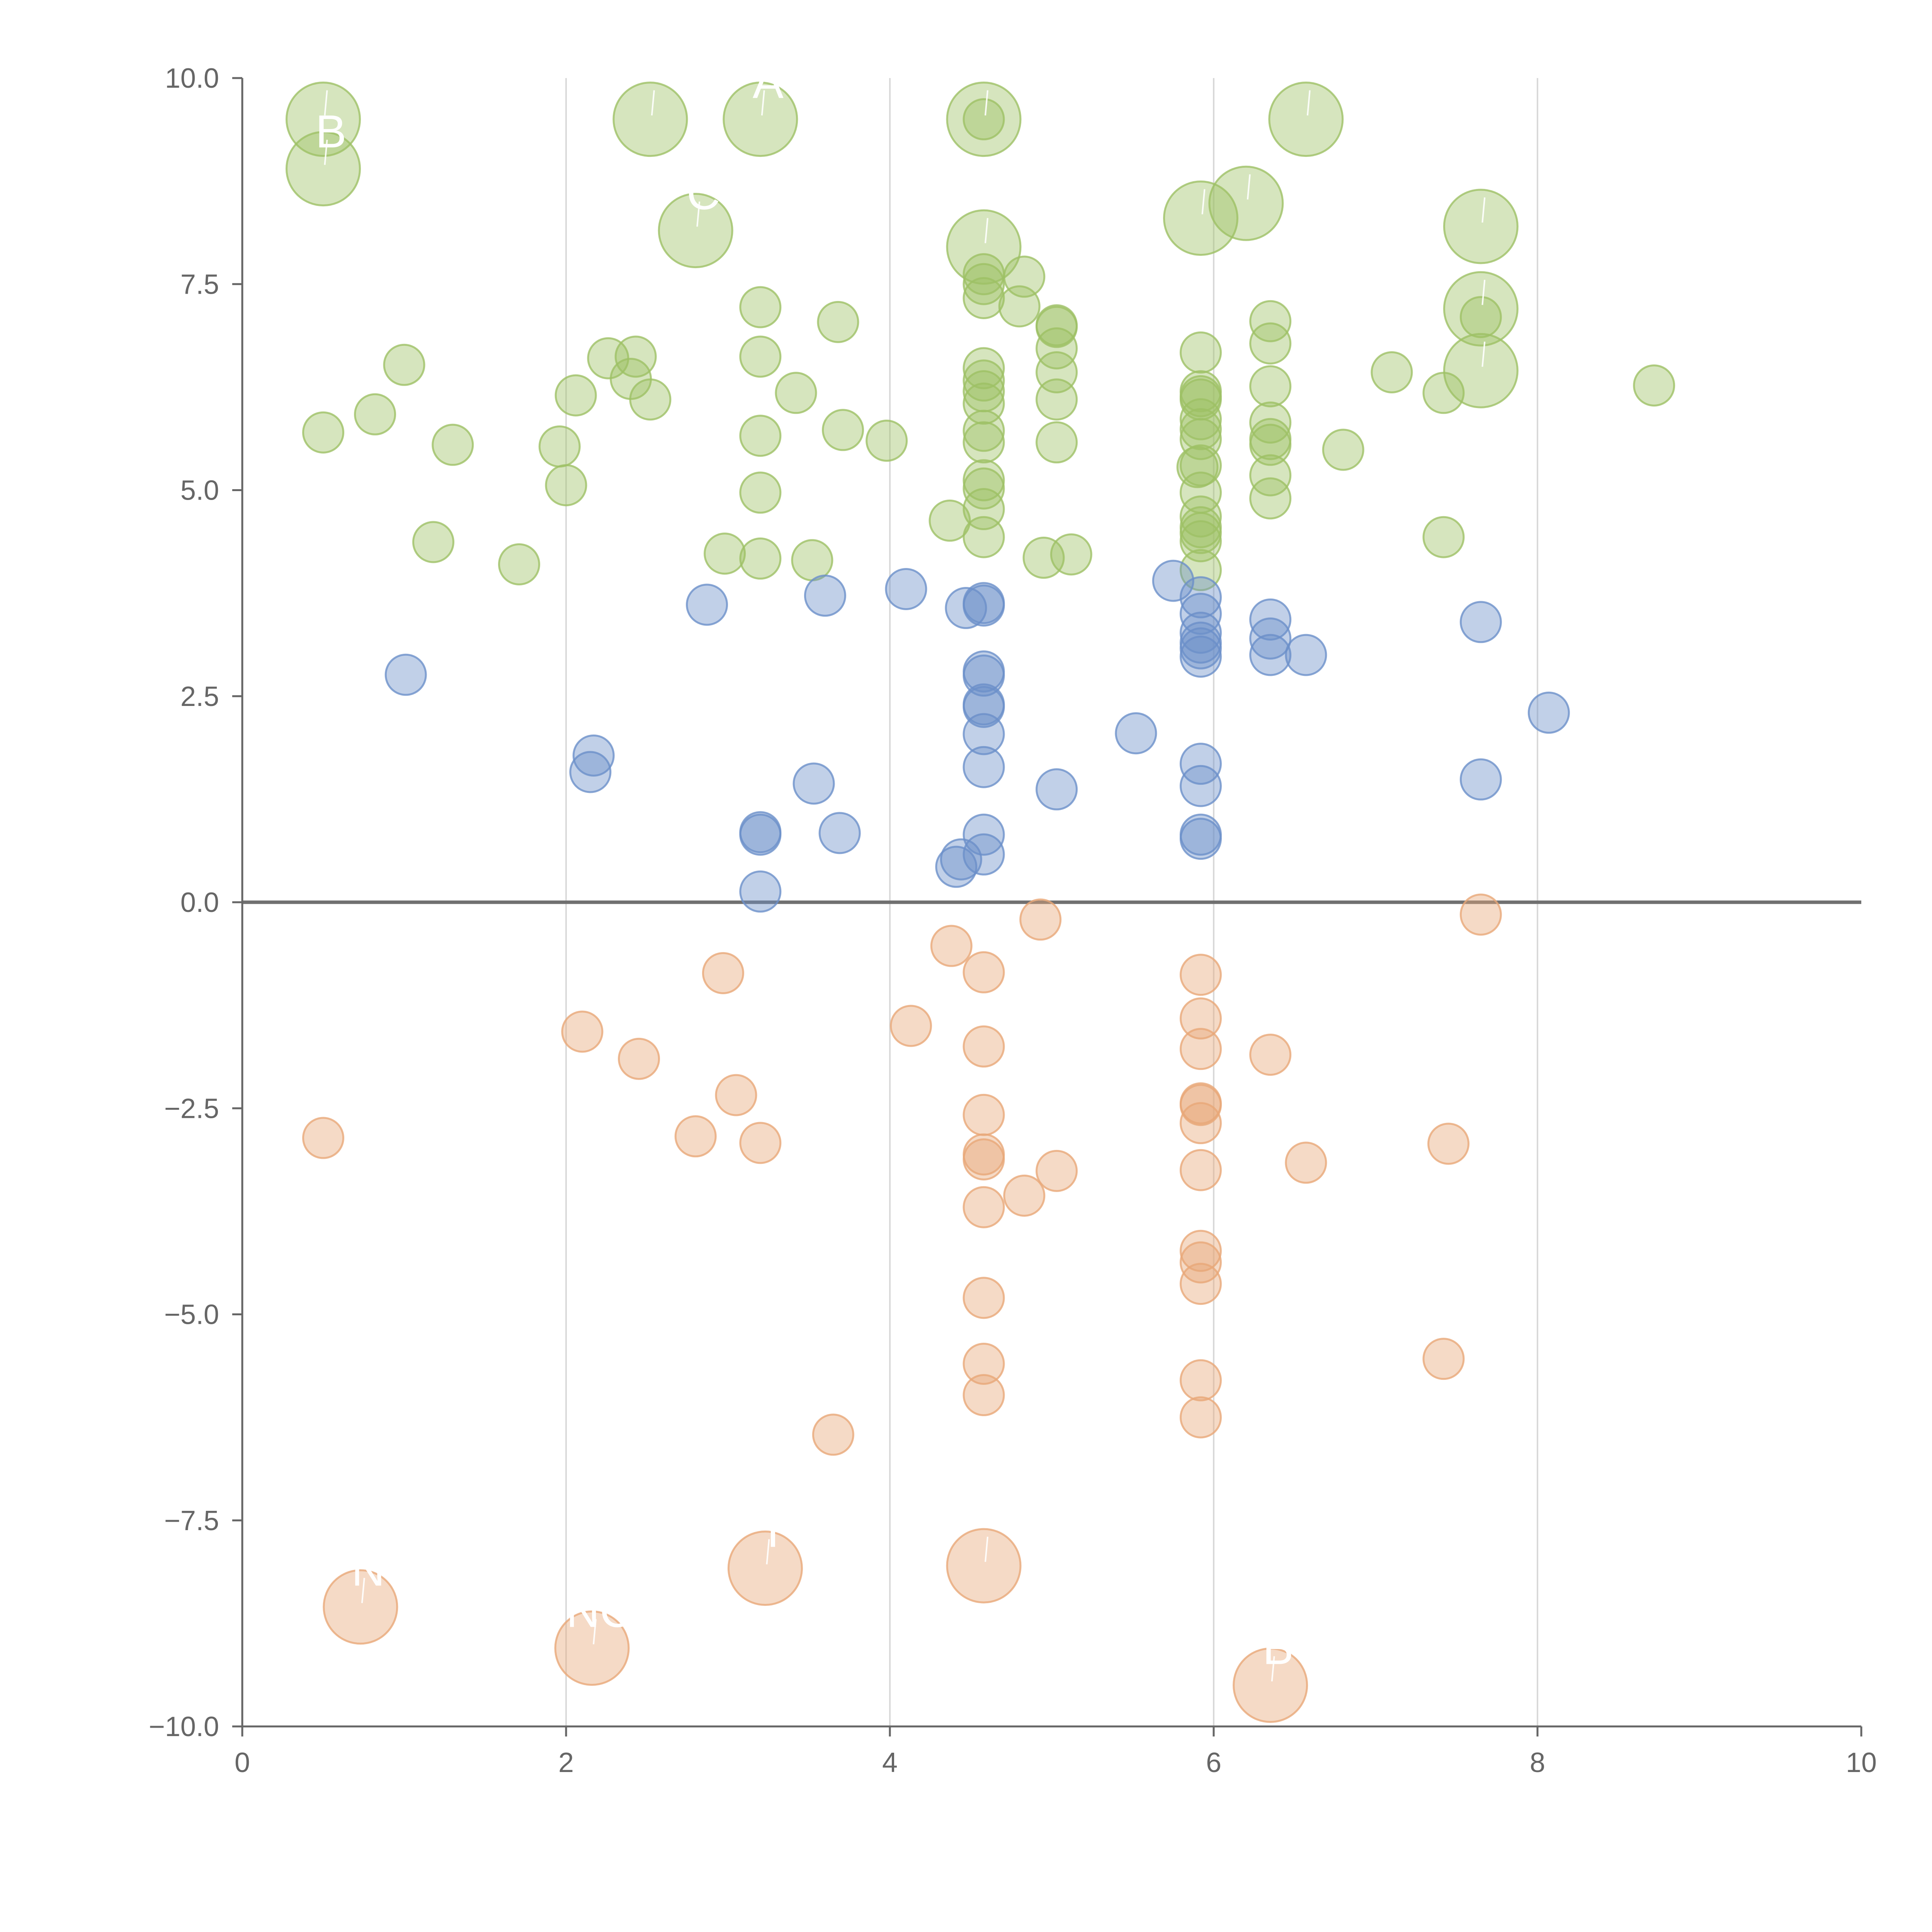 Image resolution: width=1932 pixels, height=1932 pixels. Describe the element at coordinates (192, 1108) in the screenshot. I see `y-tick-label: −2.5` at that location.